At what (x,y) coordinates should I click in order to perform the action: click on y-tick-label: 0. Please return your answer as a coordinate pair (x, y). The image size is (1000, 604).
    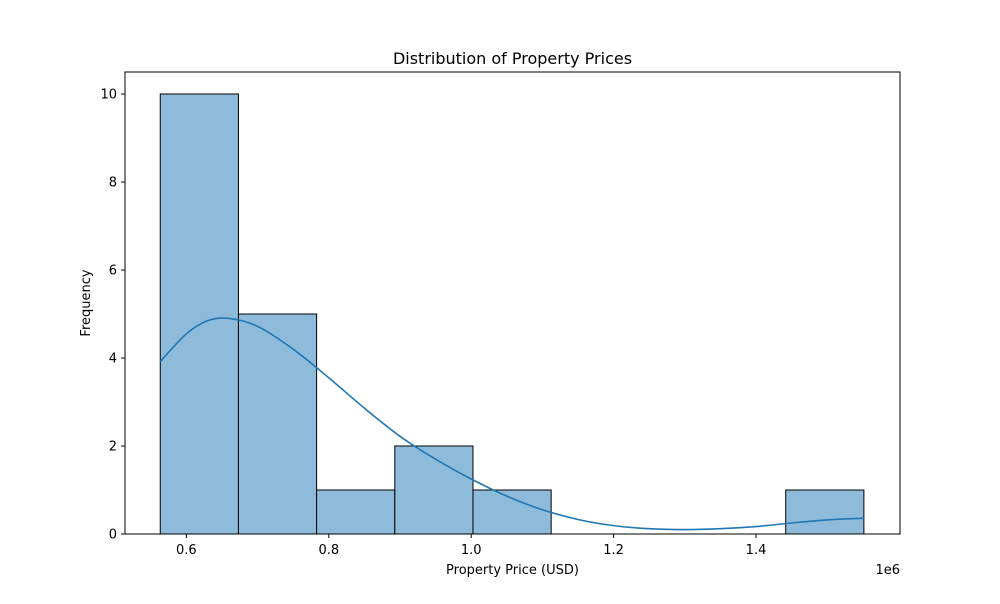
    Looking at the image, I should click on (113, 535).